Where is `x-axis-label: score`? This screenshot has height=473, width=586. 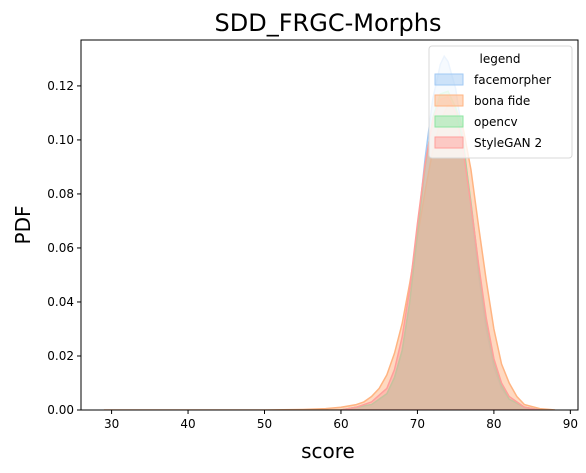
x-axis-label: score is located at coordinates (328, 451).